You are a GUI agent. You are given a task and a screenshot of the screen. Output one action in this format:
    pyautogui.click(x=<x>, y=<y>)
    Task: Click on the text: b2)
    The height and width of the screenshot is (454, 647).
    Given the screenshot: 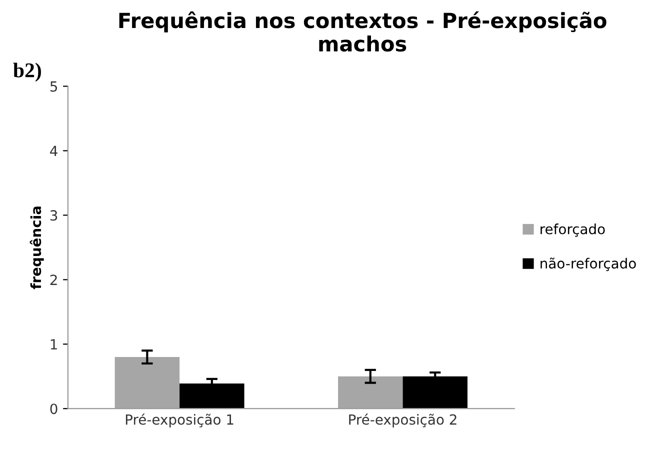 What is the action you would take?
    pyautogui.click(x=27, y=72)
    